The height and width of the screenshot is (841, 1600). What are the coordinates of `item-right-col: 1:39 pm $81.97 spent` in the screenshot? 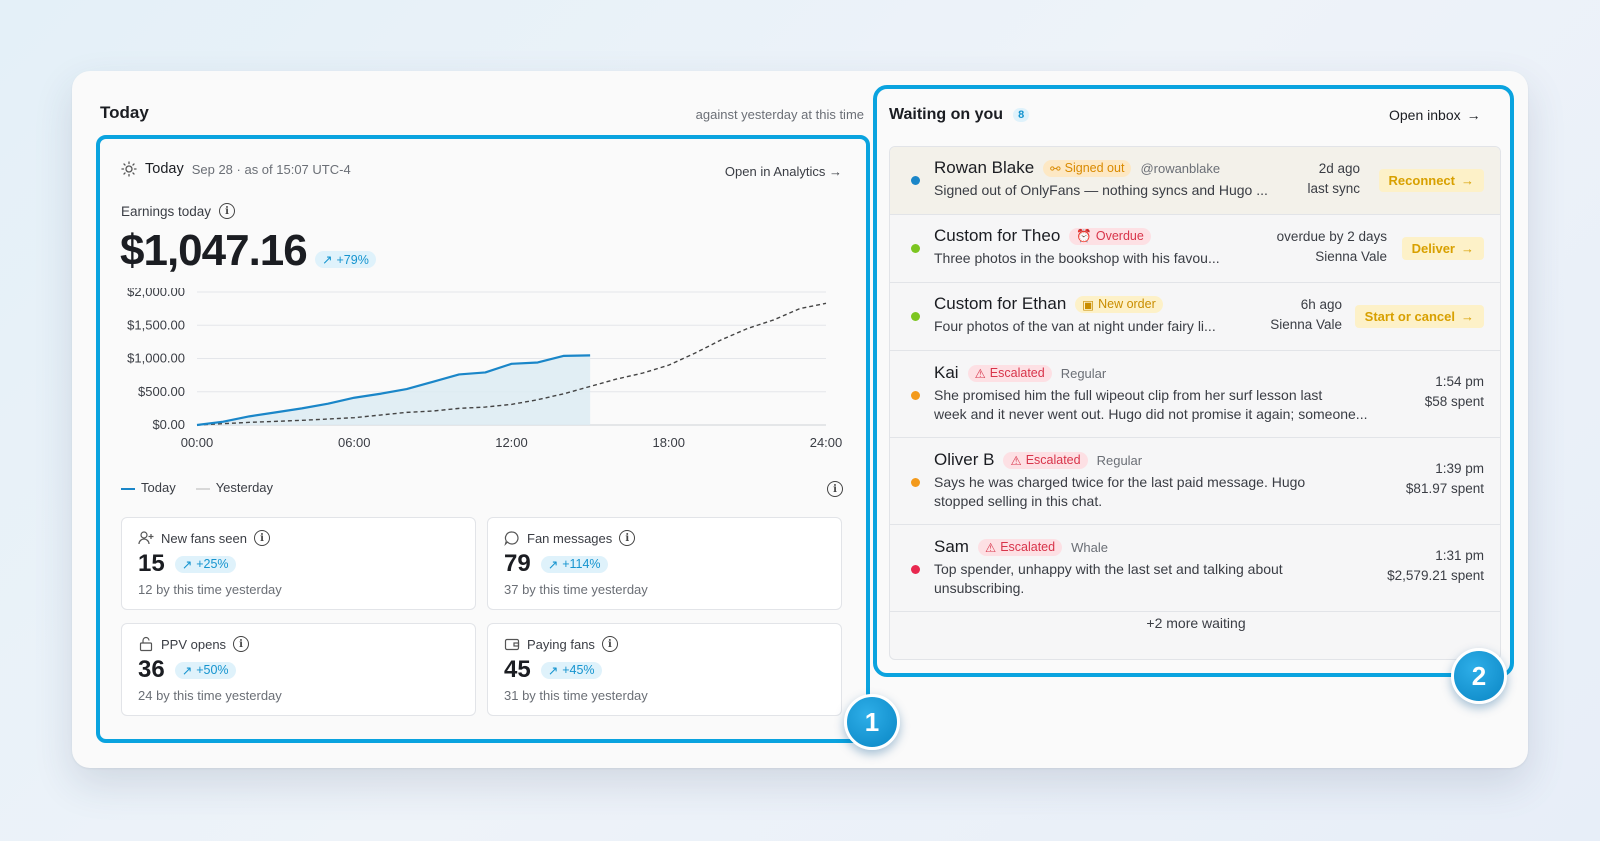 It's located at (1445, 479).